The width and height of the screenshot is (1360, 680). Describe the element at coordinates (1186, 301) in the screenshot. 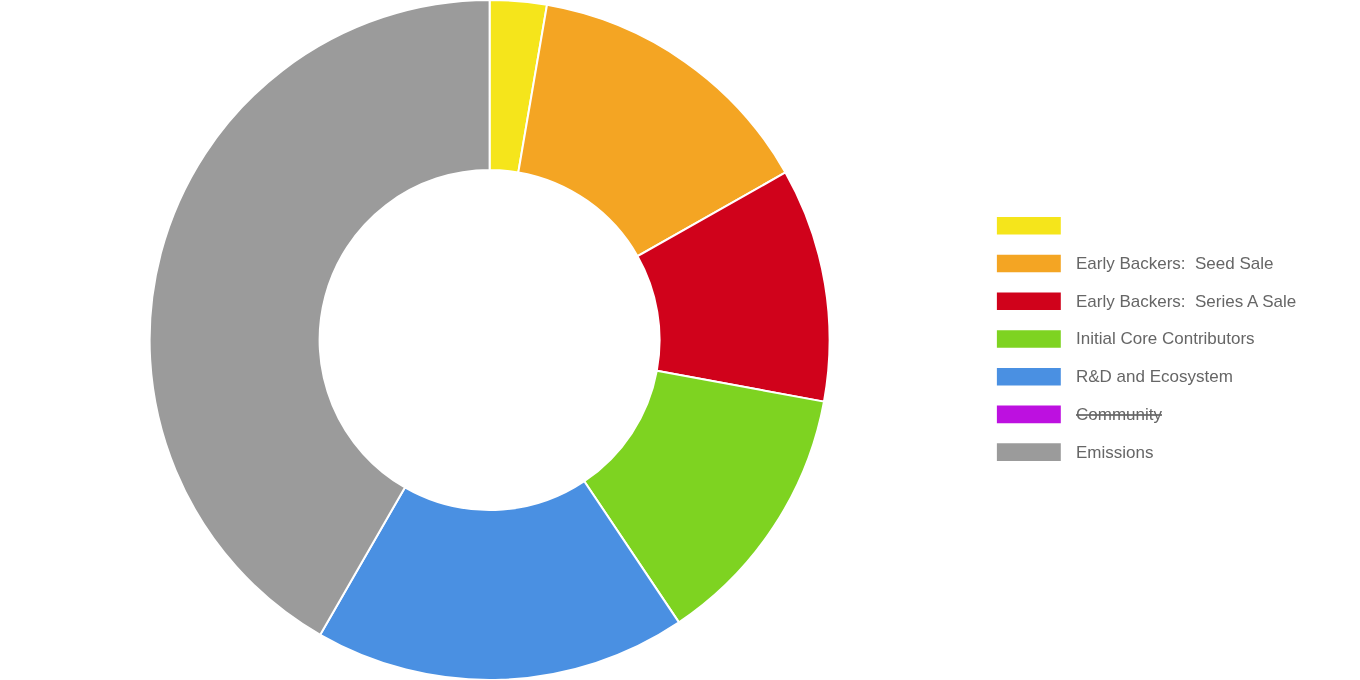

I see `legend-label: Early Backers: Series A Sale` at that location.